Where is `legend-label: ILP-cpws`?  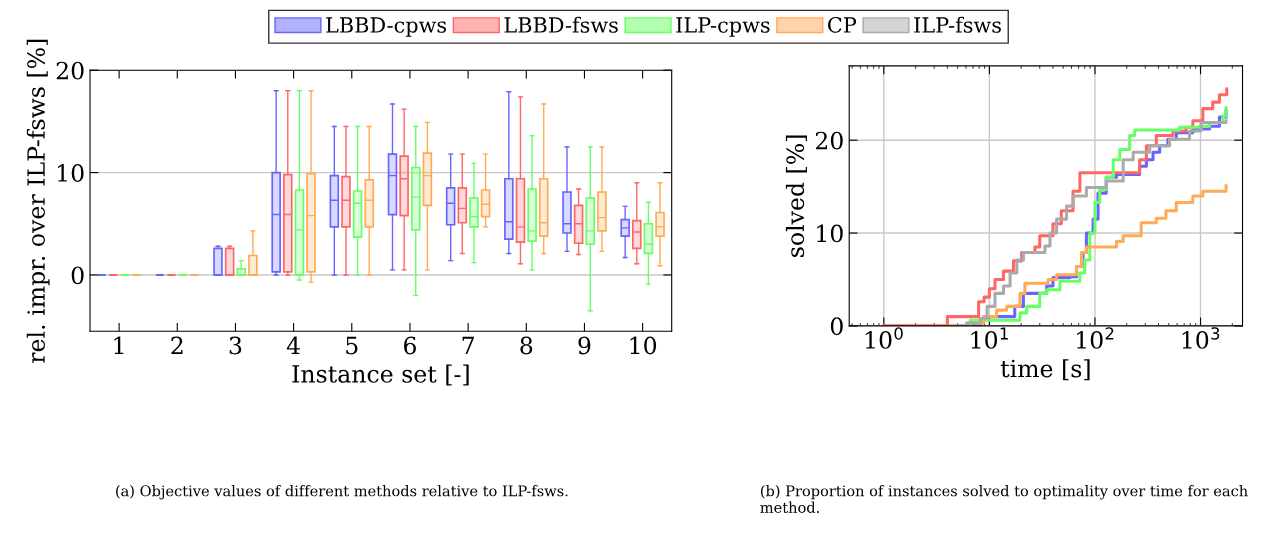
legend-label: ILP-cpws is located at coordinates (723, 27).